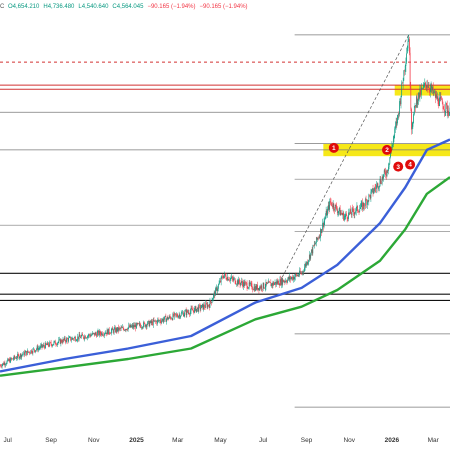  What do you see at coordinates (51, 440) in the screenshot?
I see `x-tick-label: Sep` at bounding box center [51, 440].